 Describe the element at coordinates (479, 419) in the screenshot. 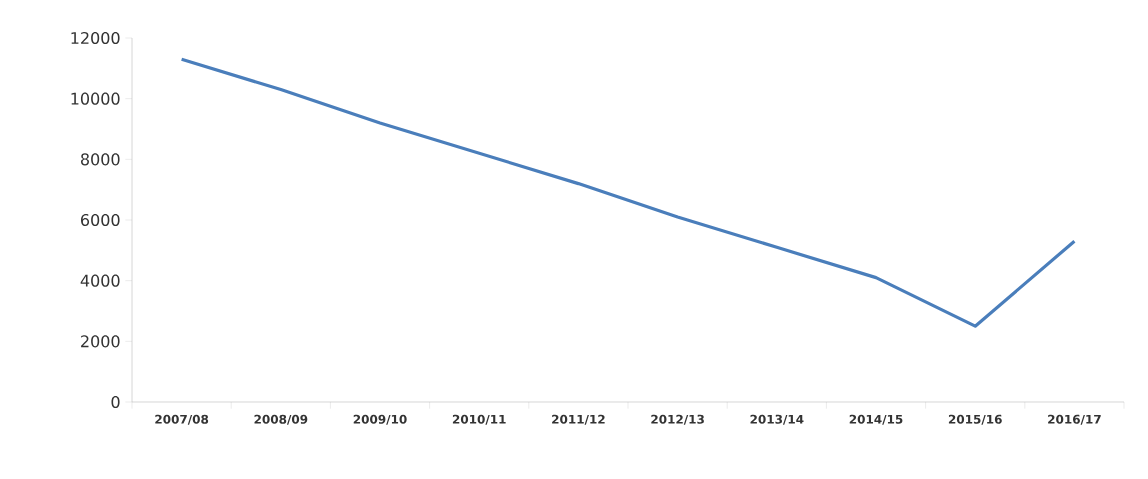

I see `x-tick-label: 2010/11` at that location.